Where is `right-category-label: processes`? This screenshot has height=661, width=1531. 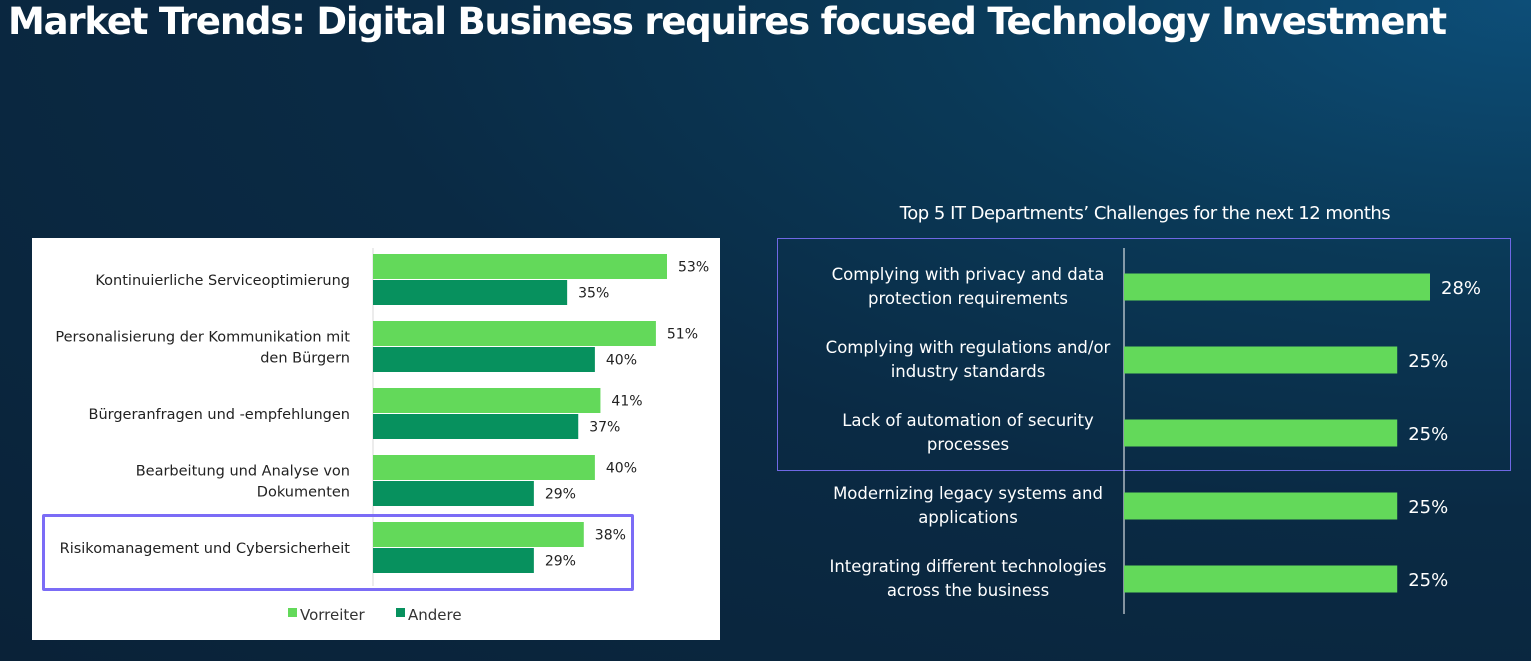 right-category-label: processes is located at coordinates (968, 444).